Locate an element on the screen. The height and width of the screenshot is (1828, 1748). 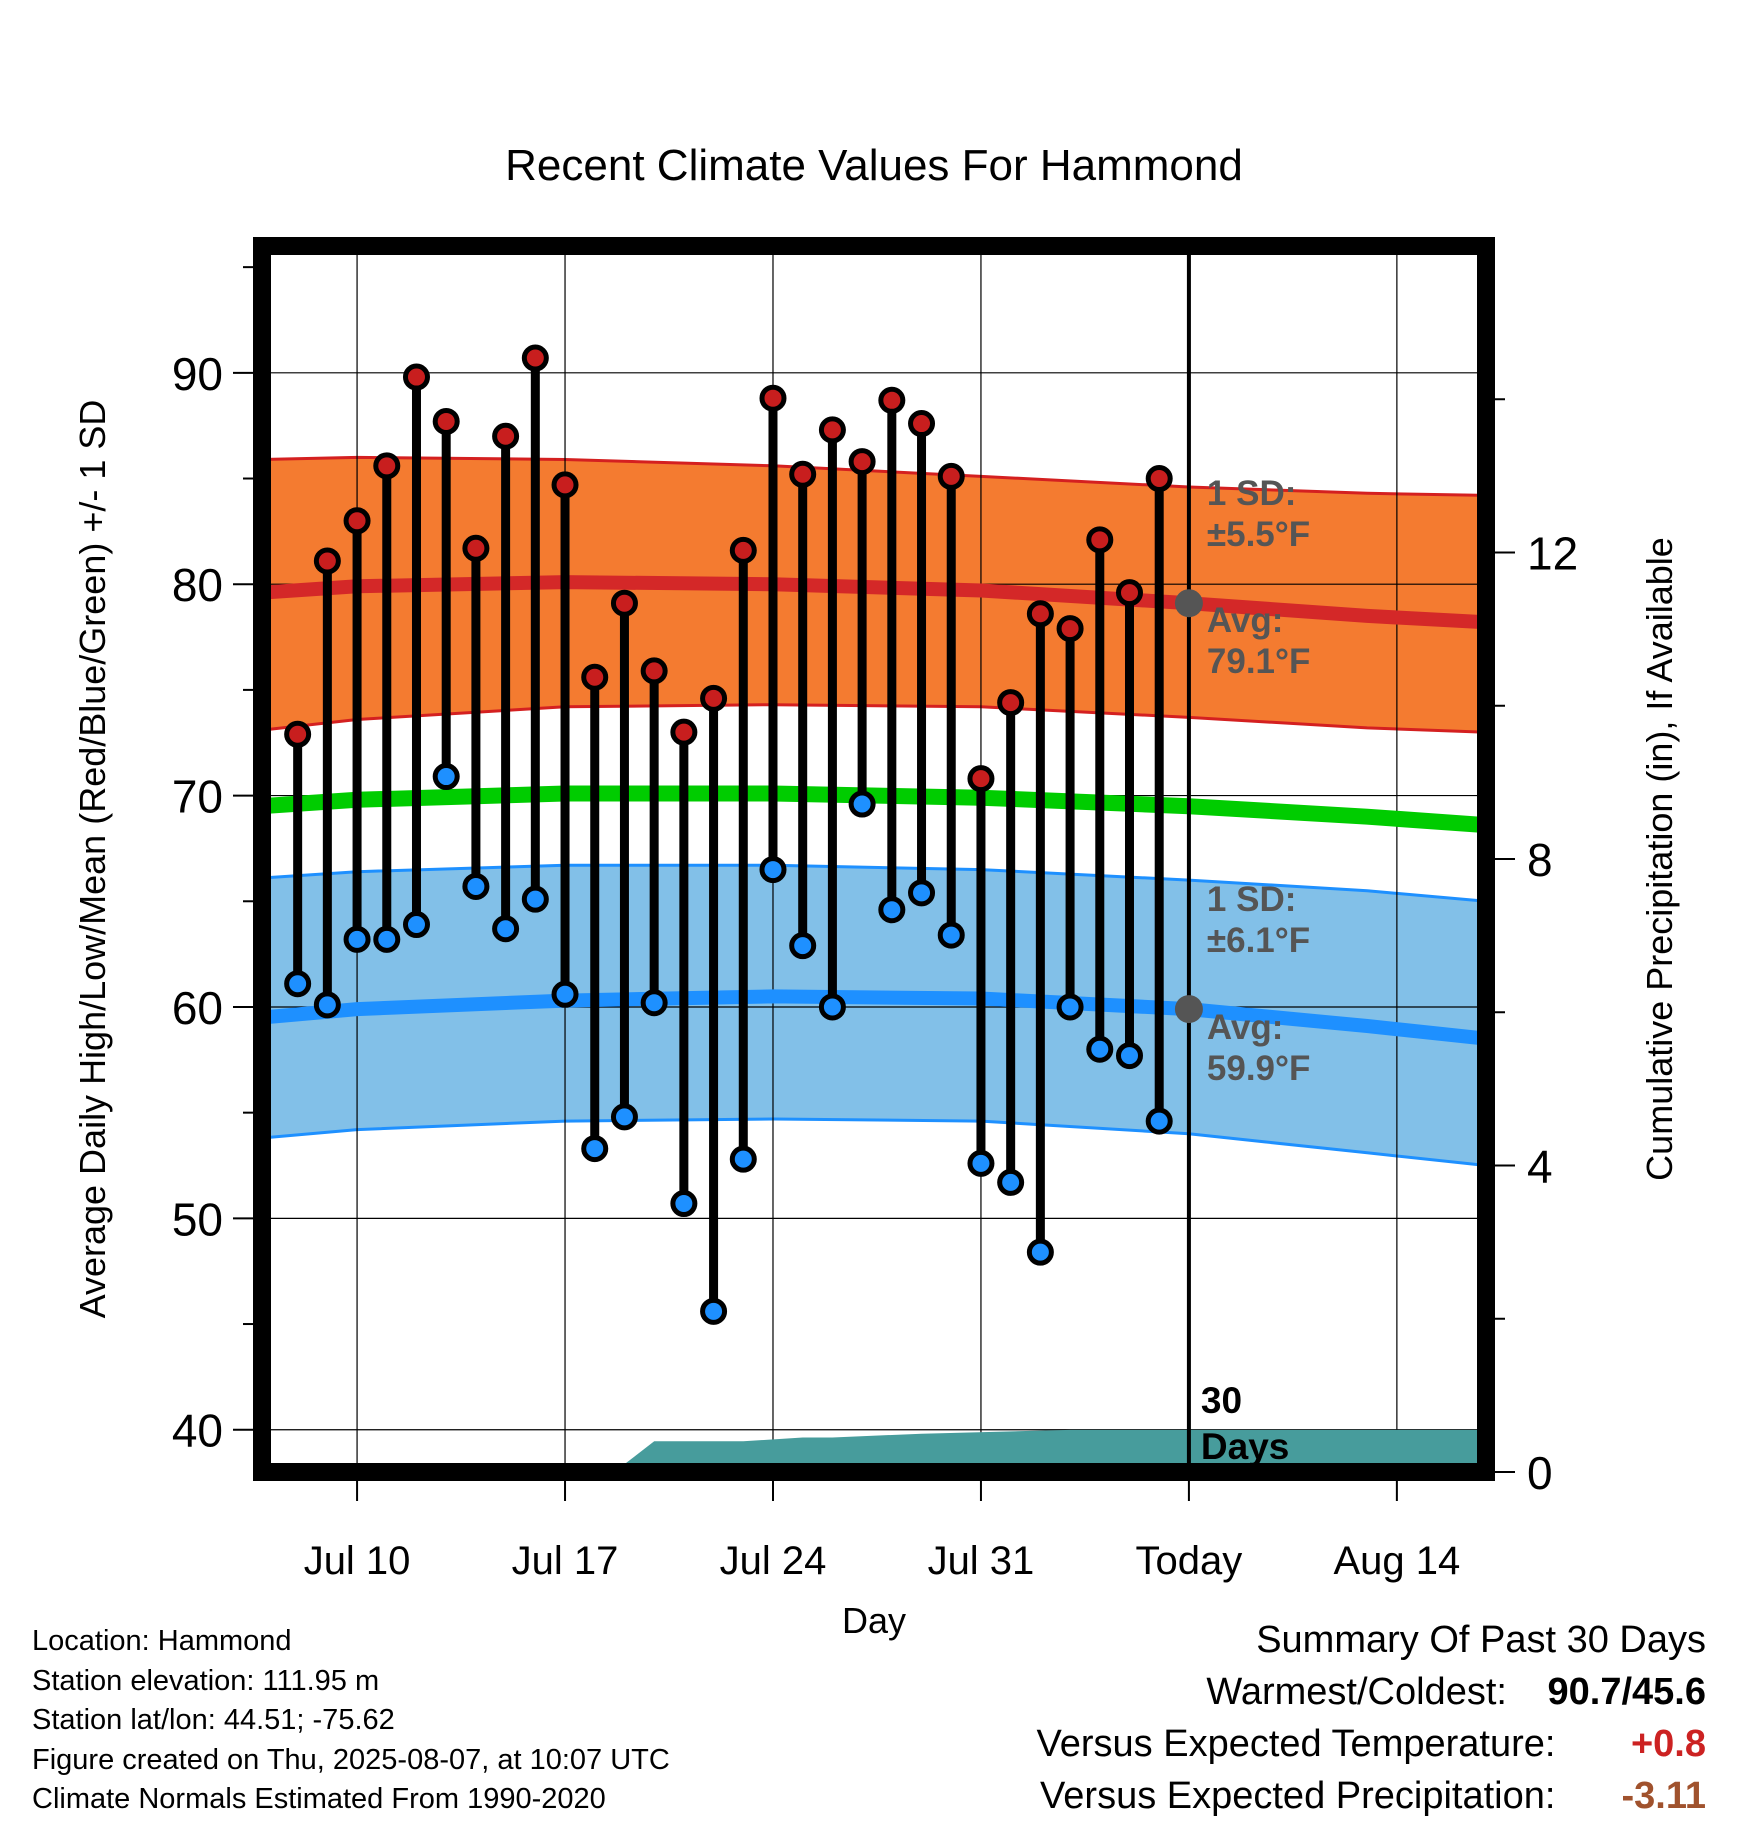
y-right-tick-label: 8 is located at coordinates (1540, 860).